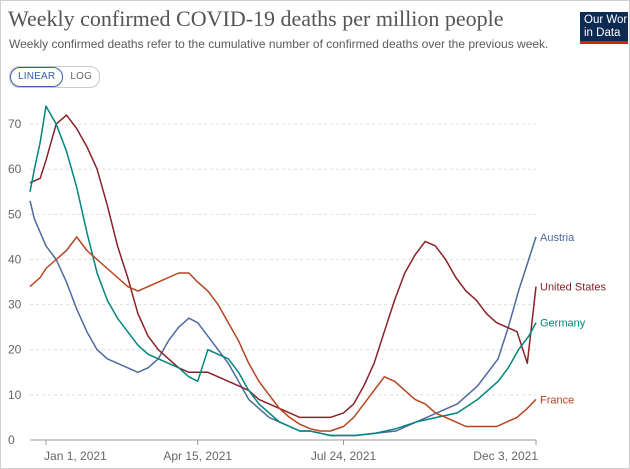  What do you see at coordinates (75, 456) in the screenshot?
I see `x-tick-label: Jan 1, 2021` at bounding box center [75, 456].